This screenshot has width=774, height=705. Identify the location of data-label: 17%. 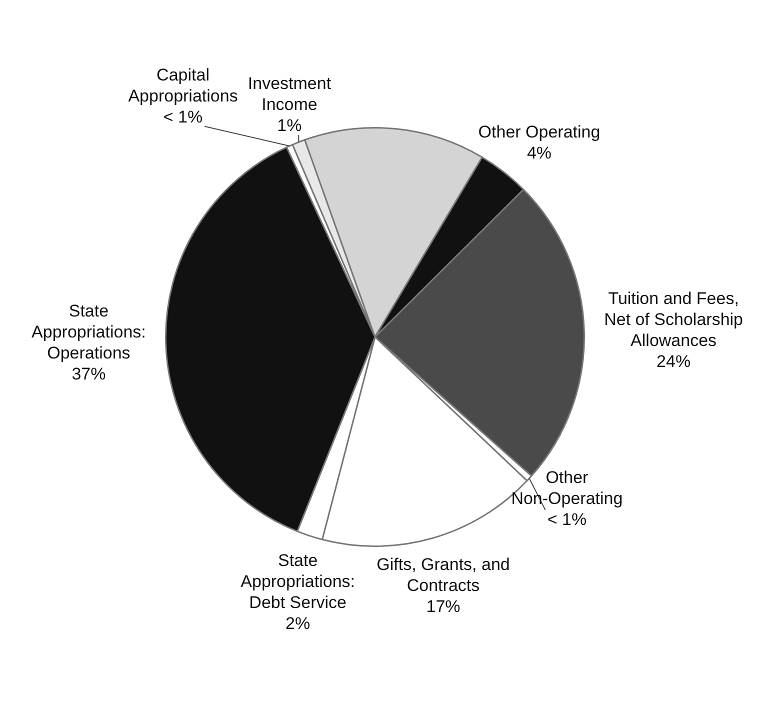
(443, 606).